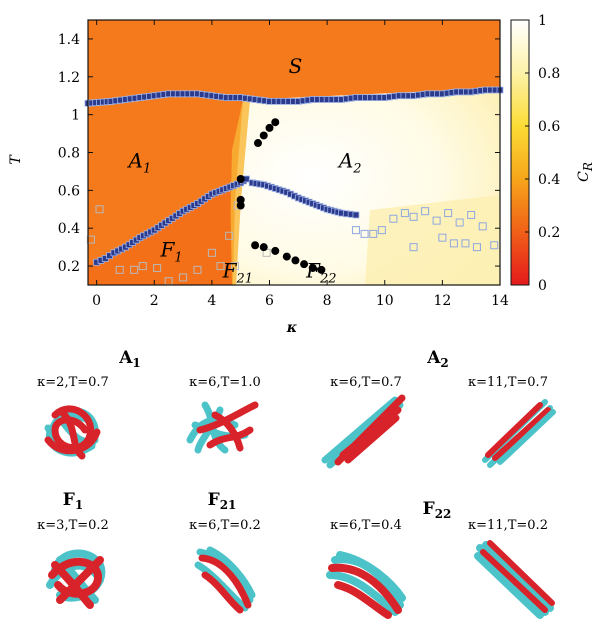  I want to click on group-title-f21: F21, so click(222, 501).